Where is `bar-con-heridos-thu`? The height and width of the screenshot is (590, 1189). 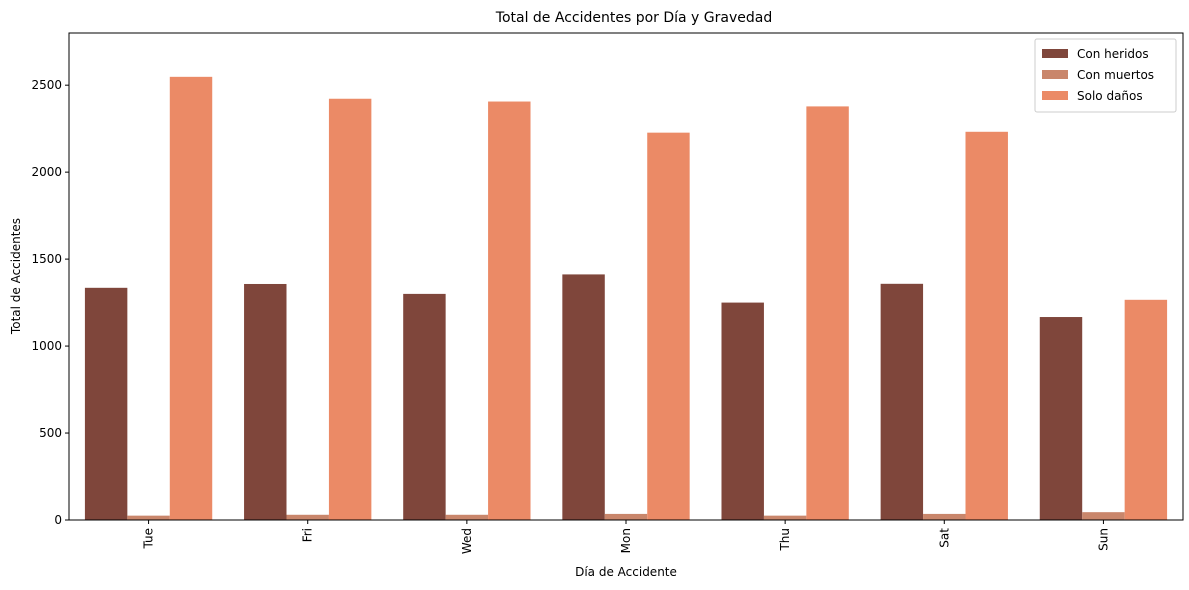 bar-con-heridos-thu is located at coordinates (742, 411).